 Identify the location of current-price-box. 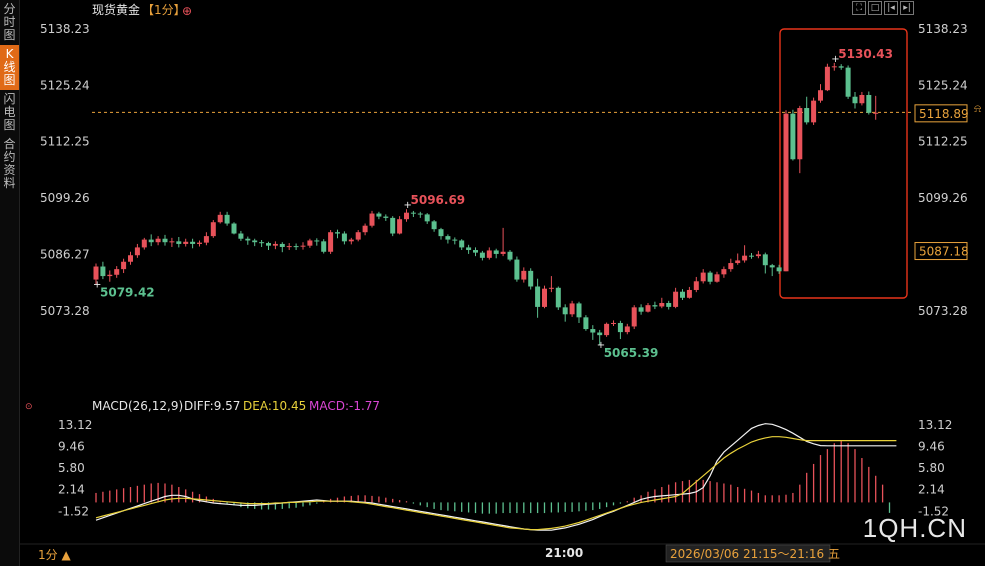
(941, 113).